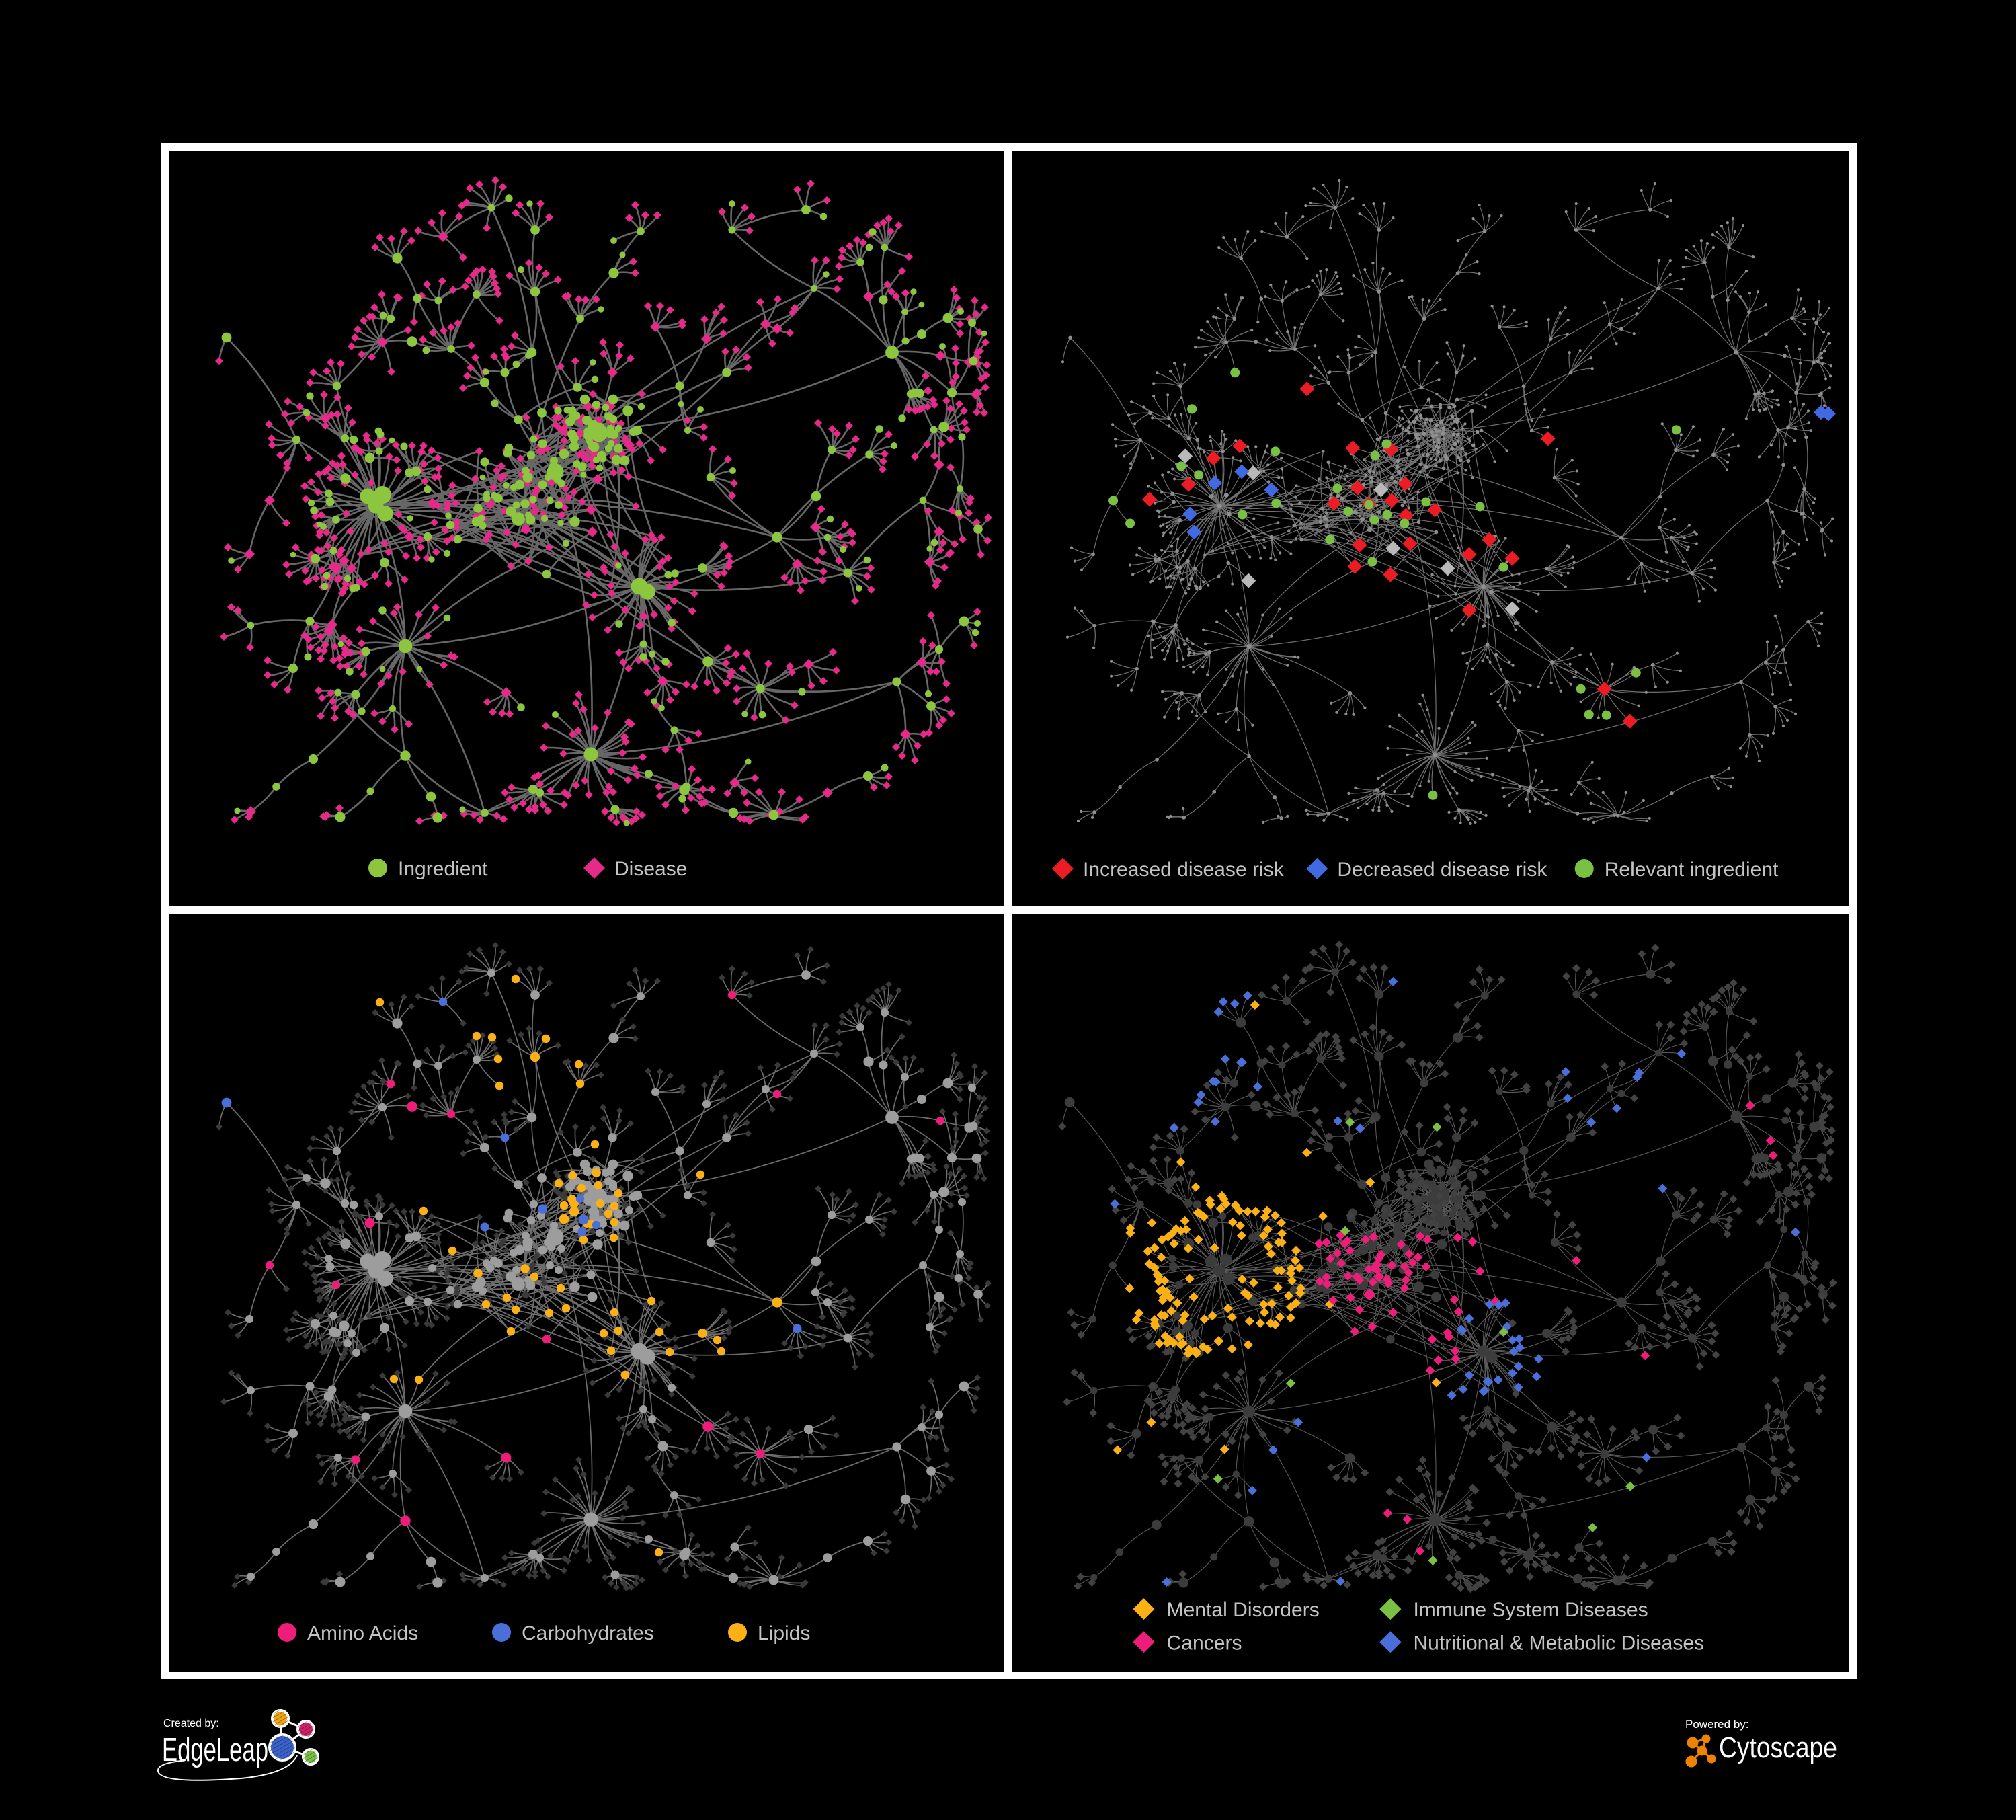 This screenshot has height=1820, width=2016. I want to click on svg-text: Relevant ingredient, so click(1692, 870).